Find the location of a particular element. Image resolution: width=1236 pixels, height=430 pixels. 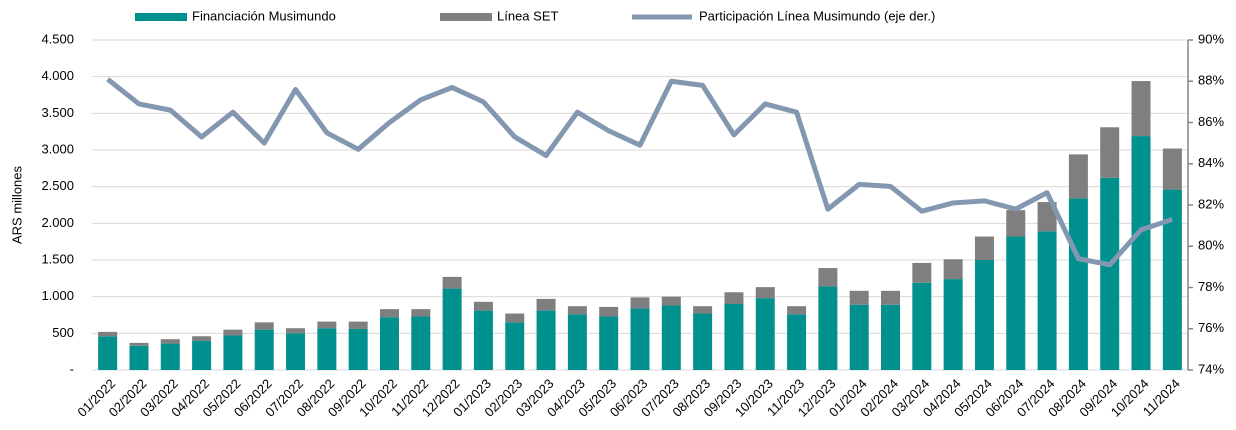

y2-tick-label: 74% is located at coordinates (1211, 368).